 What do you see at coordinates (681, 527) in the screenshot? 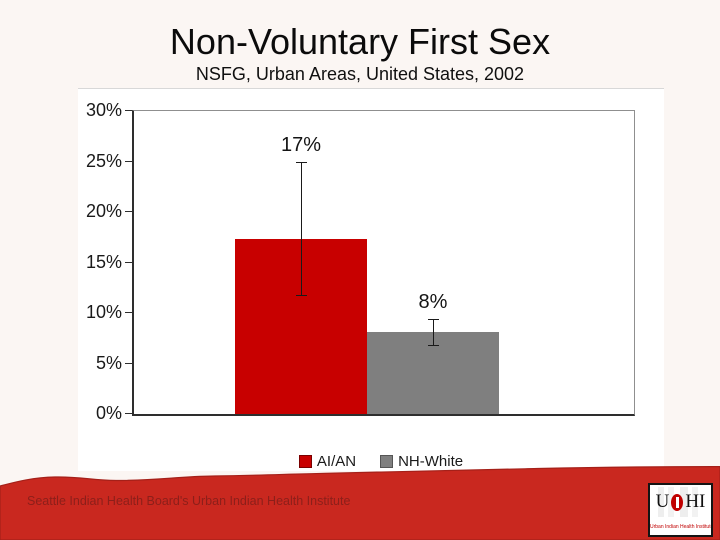
I see `logo-tagline: Urban Indian Health Institute` at bounding box center [681, 527].